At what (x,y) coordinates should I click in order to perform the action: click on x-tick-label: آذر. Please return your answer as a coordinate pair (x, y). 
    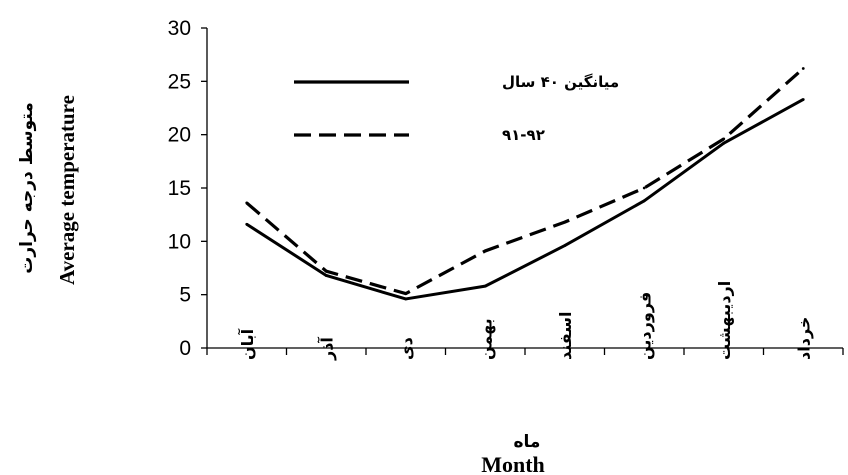
    Looking at the image, I should click on (326, 349).